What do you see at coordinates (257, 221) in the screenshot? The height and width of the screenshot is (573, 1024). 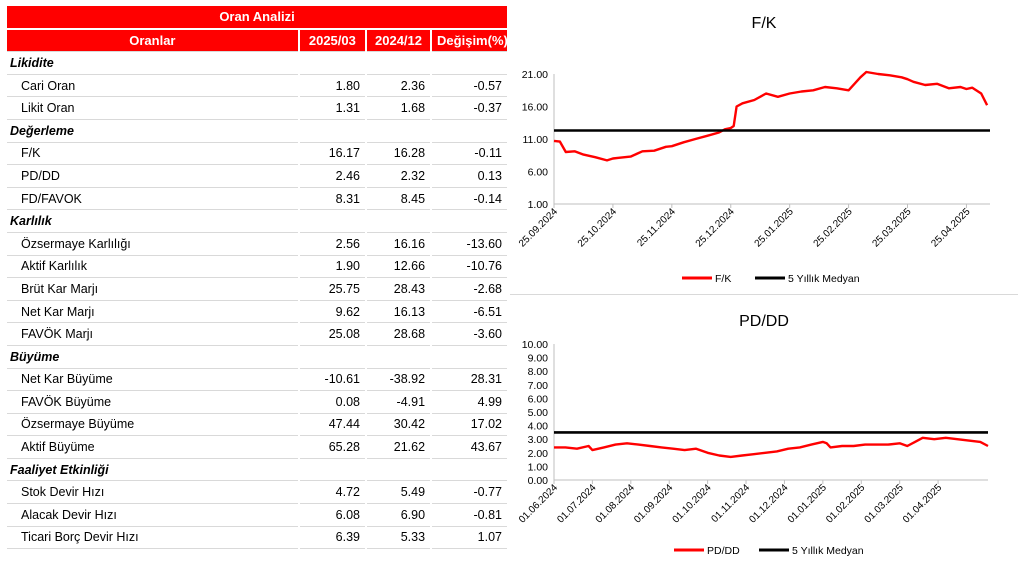 I see `section-row: Karlılık` at bounding box center [257, 221].